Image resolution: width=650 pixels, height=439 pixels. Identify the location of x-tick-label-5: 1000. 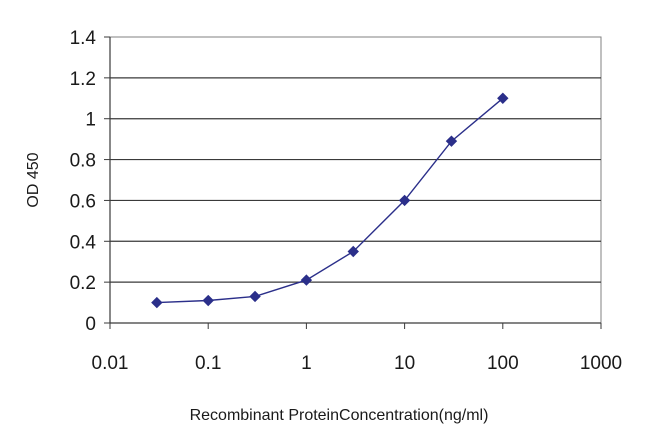
(601, 363).